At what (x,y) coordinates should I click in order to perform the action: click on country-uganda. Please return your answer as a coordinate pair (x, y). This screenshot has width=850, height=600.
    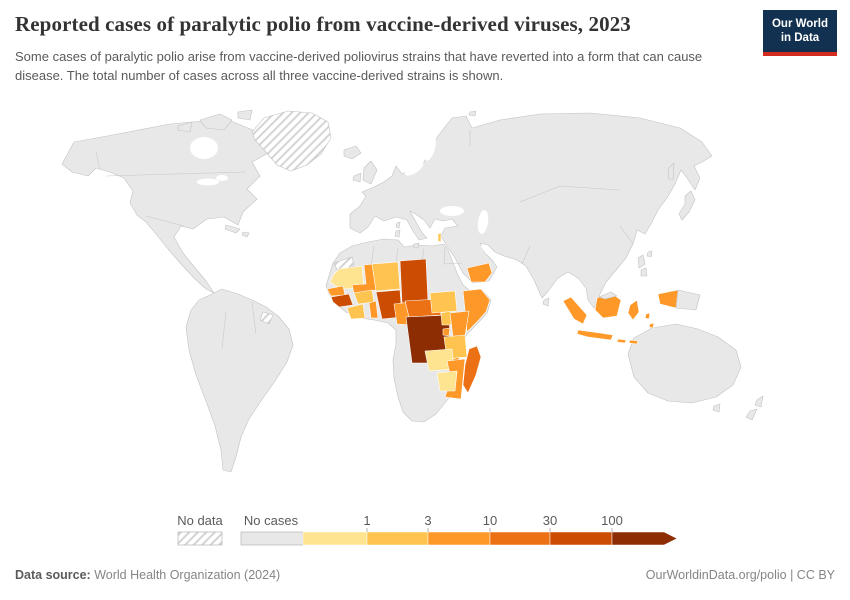
    Looking at the image, I should click on (446, 318).